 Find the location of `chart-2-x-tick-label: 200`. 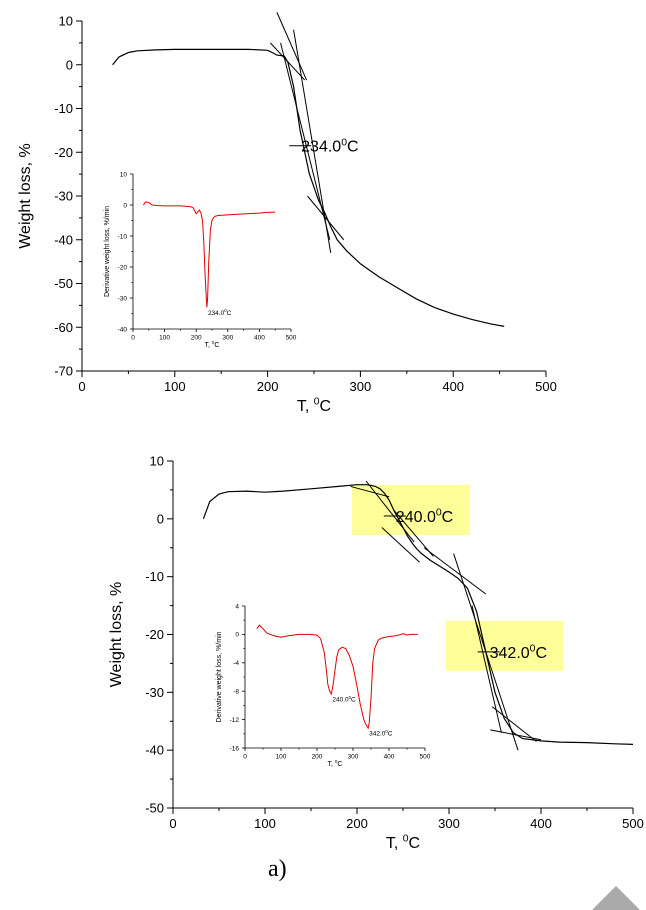

chart-2-x-tick-label: 200 is located at coordinates (357, 823).